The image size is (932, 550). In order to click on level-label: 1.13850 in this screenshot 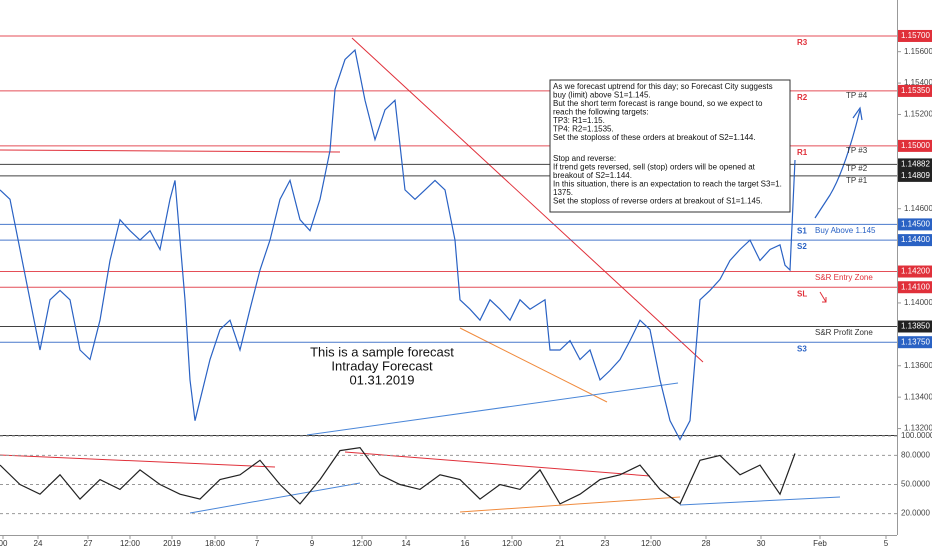, I will do `click(915, 326)`.